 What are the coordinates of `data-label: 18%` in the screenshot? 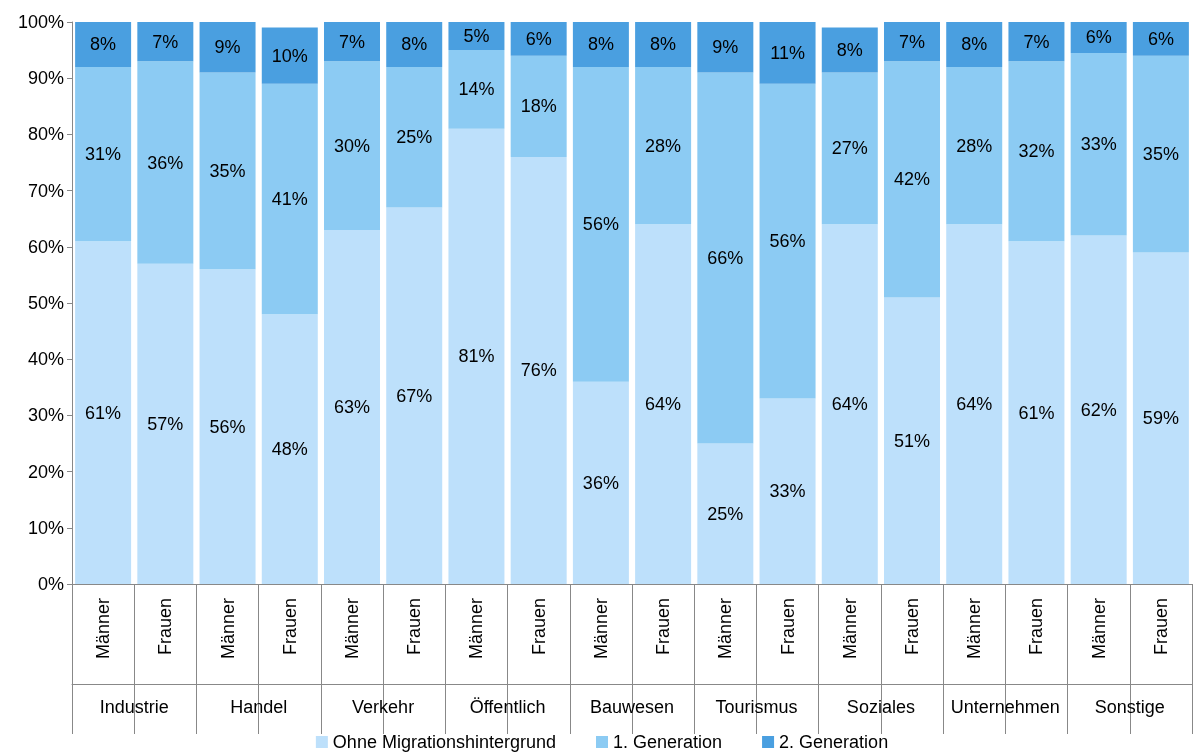 It's located at (538, 106).